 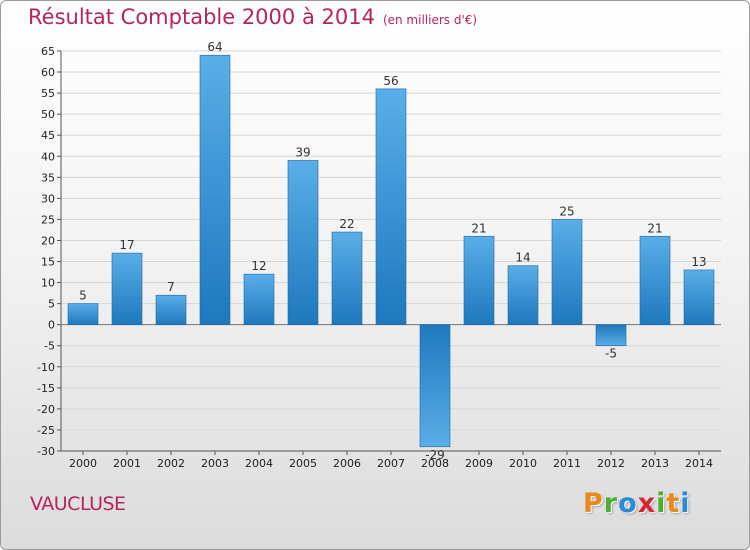 What do you see at coordinates (303, 242) in the screenshot?
I see `bar-2005` at bounding box center [303, 242].